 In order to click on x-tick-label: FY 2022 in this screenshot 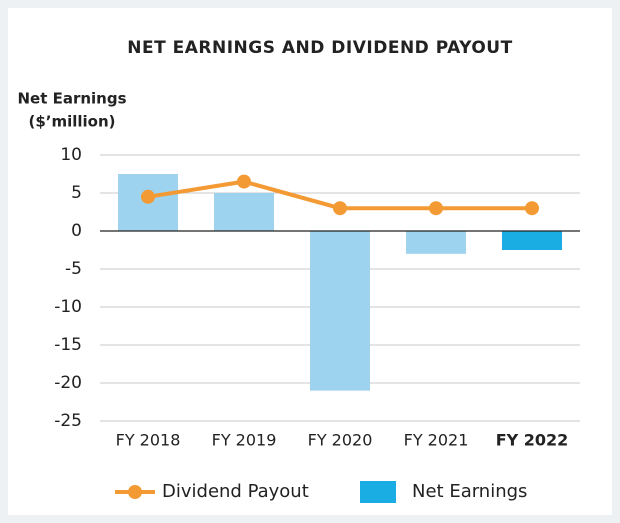, I will do `click(532, 440)`.